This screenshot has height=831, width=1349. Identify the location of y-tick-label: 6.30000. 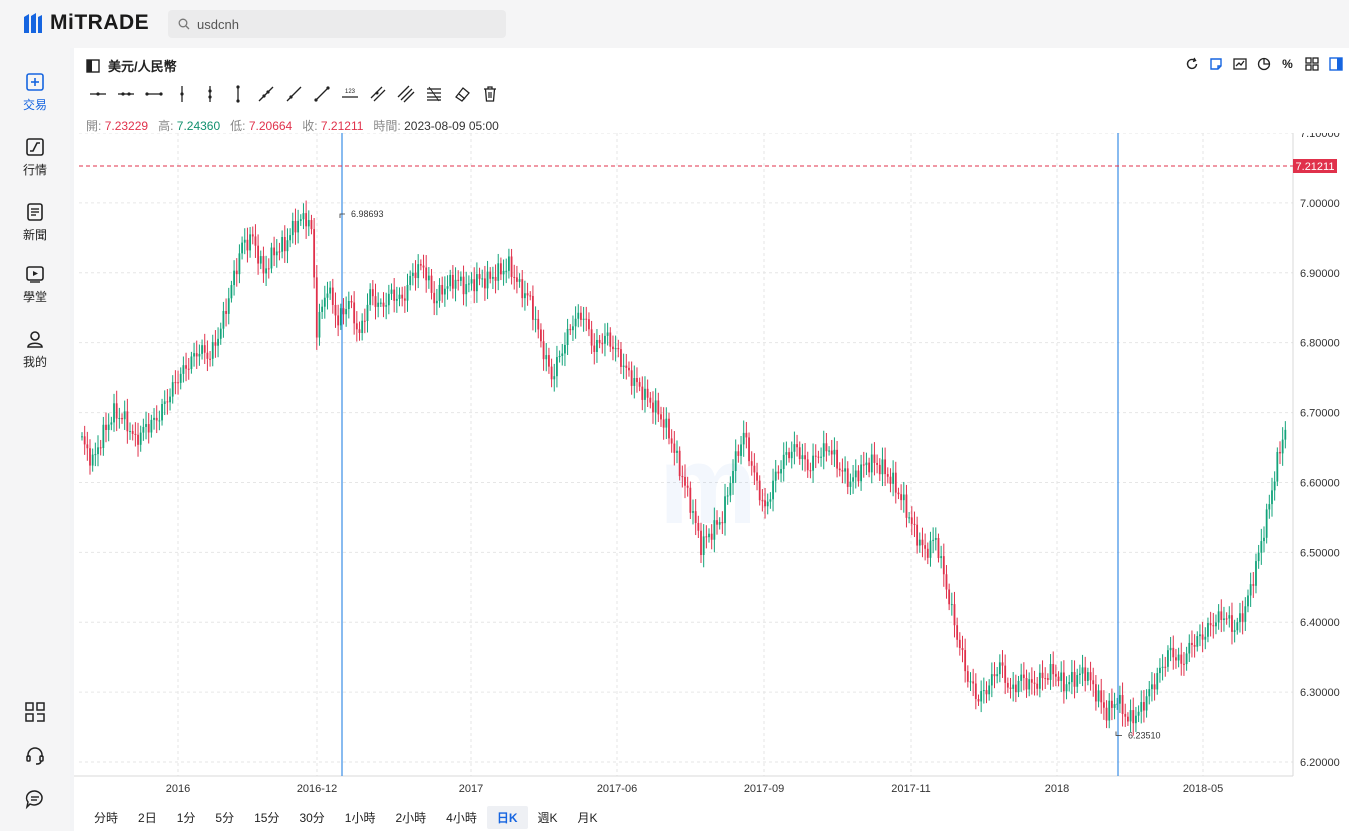
(1320, 693).